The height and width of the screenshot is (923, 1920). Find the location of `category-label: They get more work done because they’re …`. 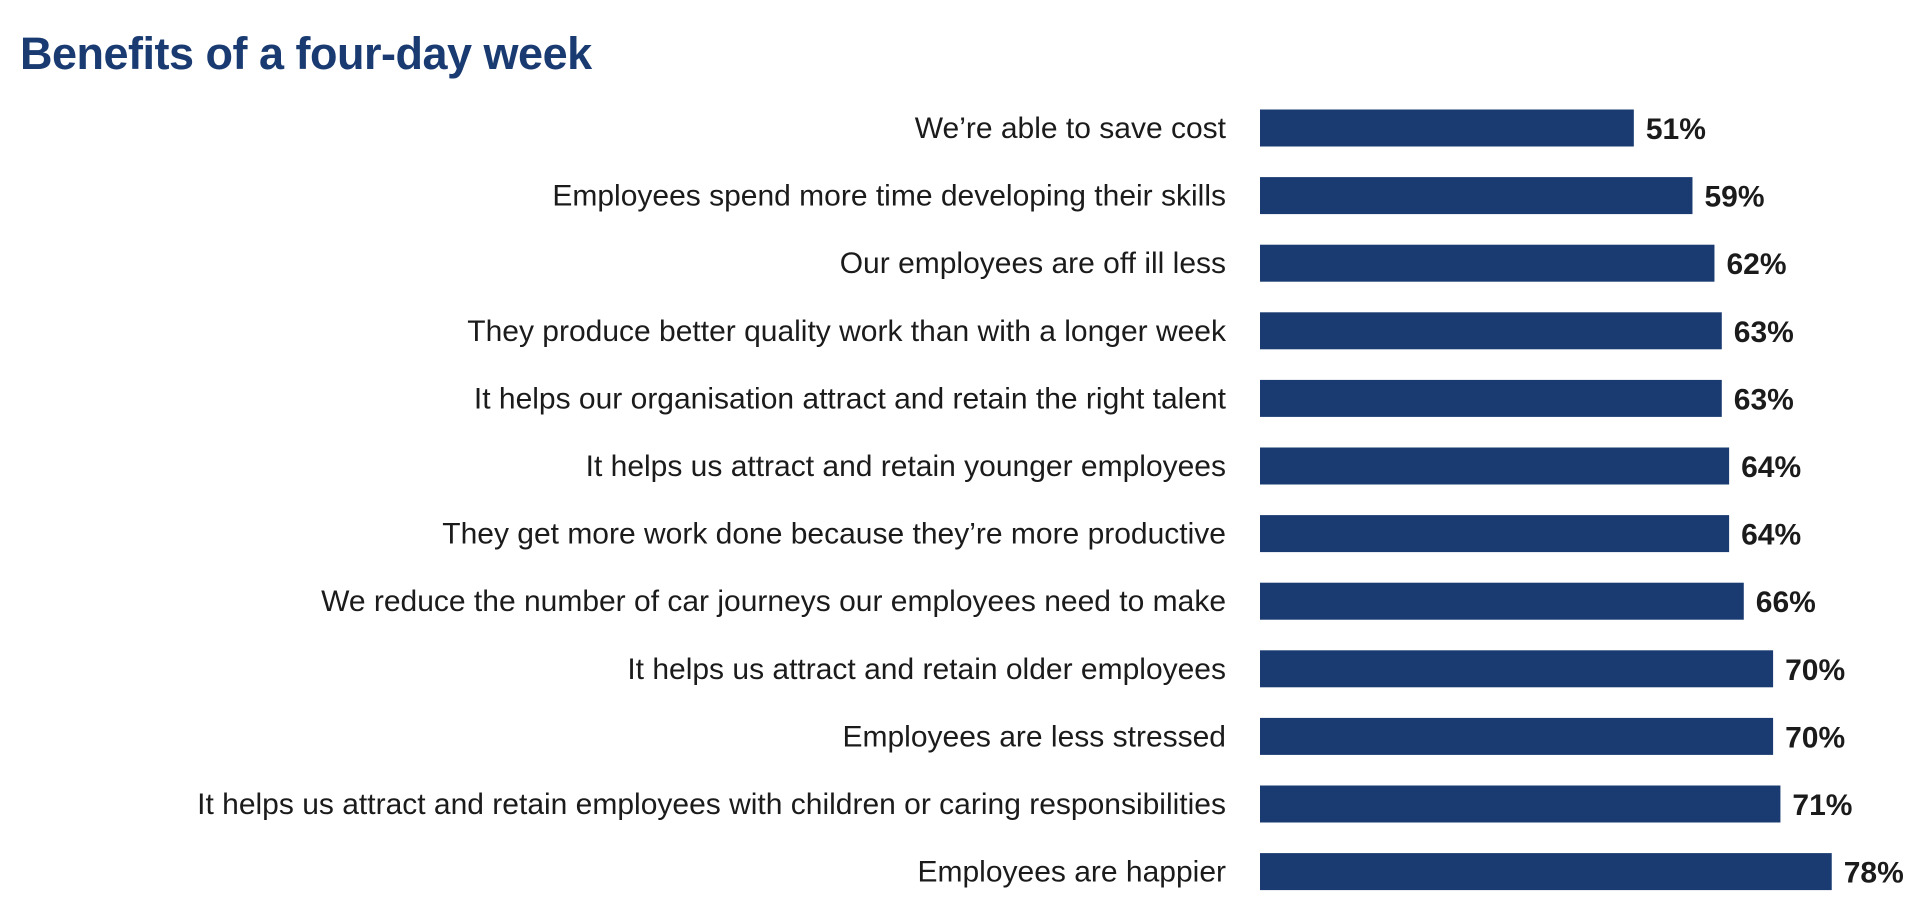

category-label: They get more work done because they’re … is located at coordinates (834, 534).